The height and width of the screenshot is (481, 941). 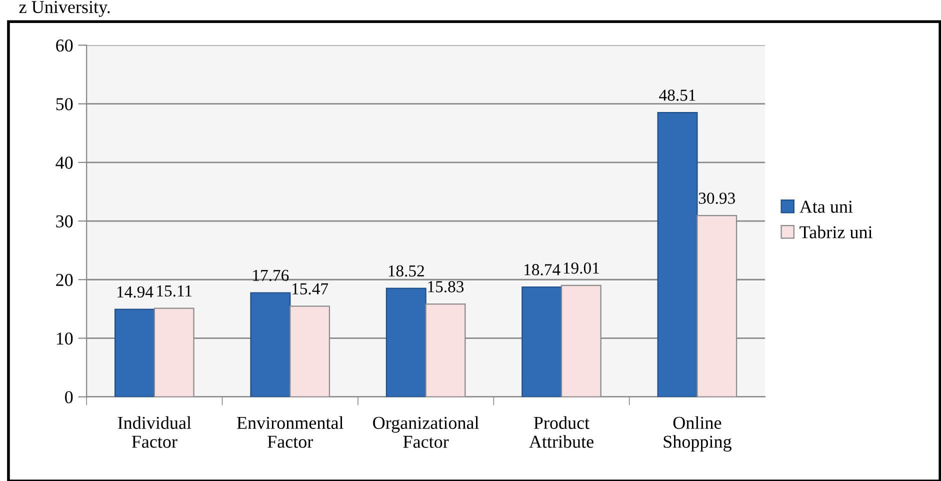 I want to click on legend-label: Ata uni, so click(x=826, y=206).